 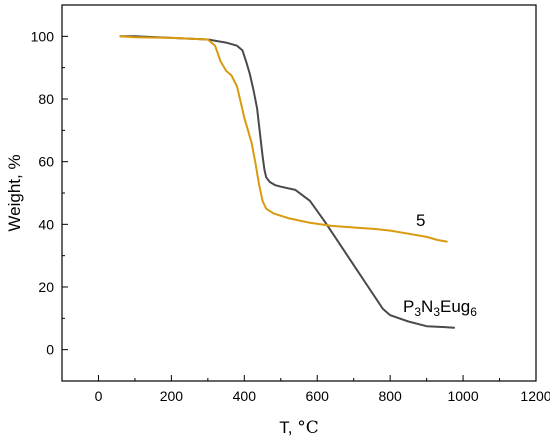 I want to click on y-tick-label: 100, so click(x=43, y=36).